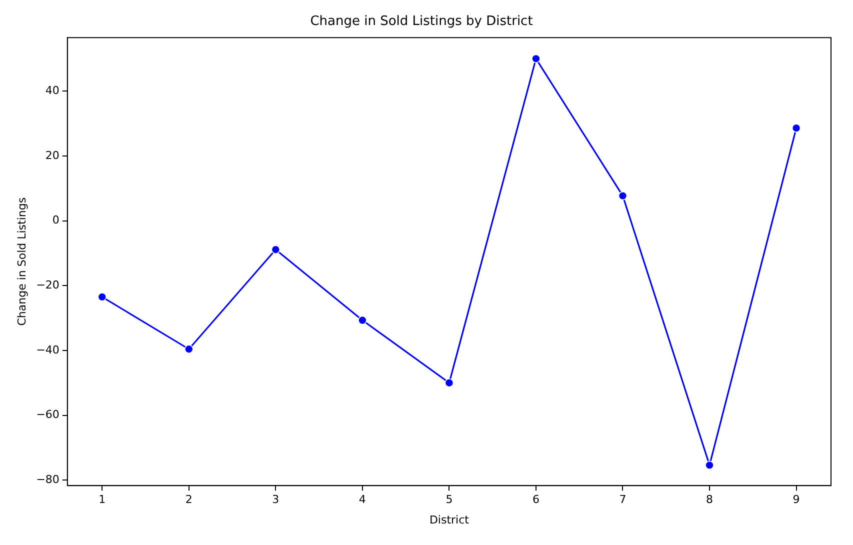 The image size is (853, 545). What do you see at coordinates (188, 499) in the screenshot?
I see `x-tick-label: 2` at bounding box center [188, 499].